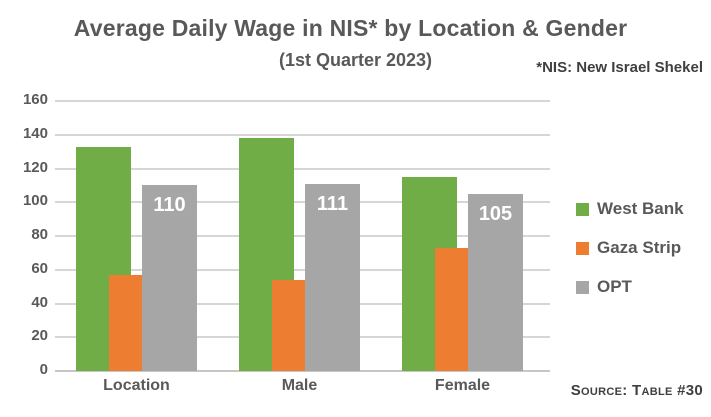  I want to click on y-axis-label: 0, so click(43, 369).